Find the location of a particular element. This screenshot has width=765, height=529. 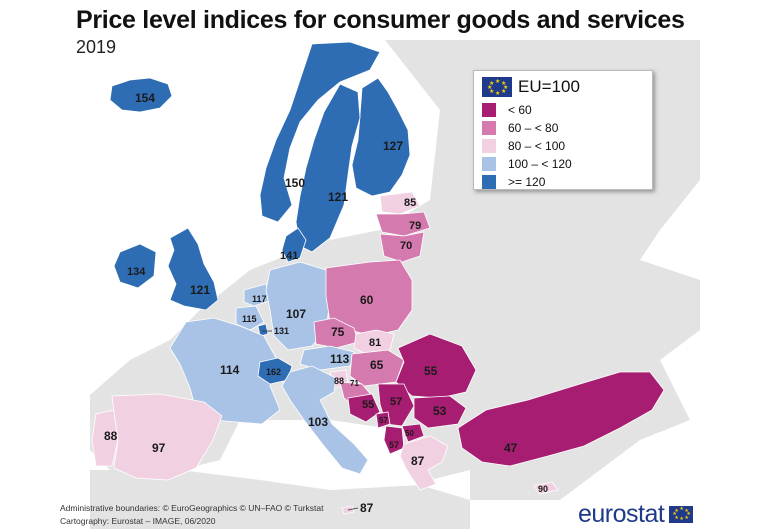

region-denmark is located at coordinates (294, 245).